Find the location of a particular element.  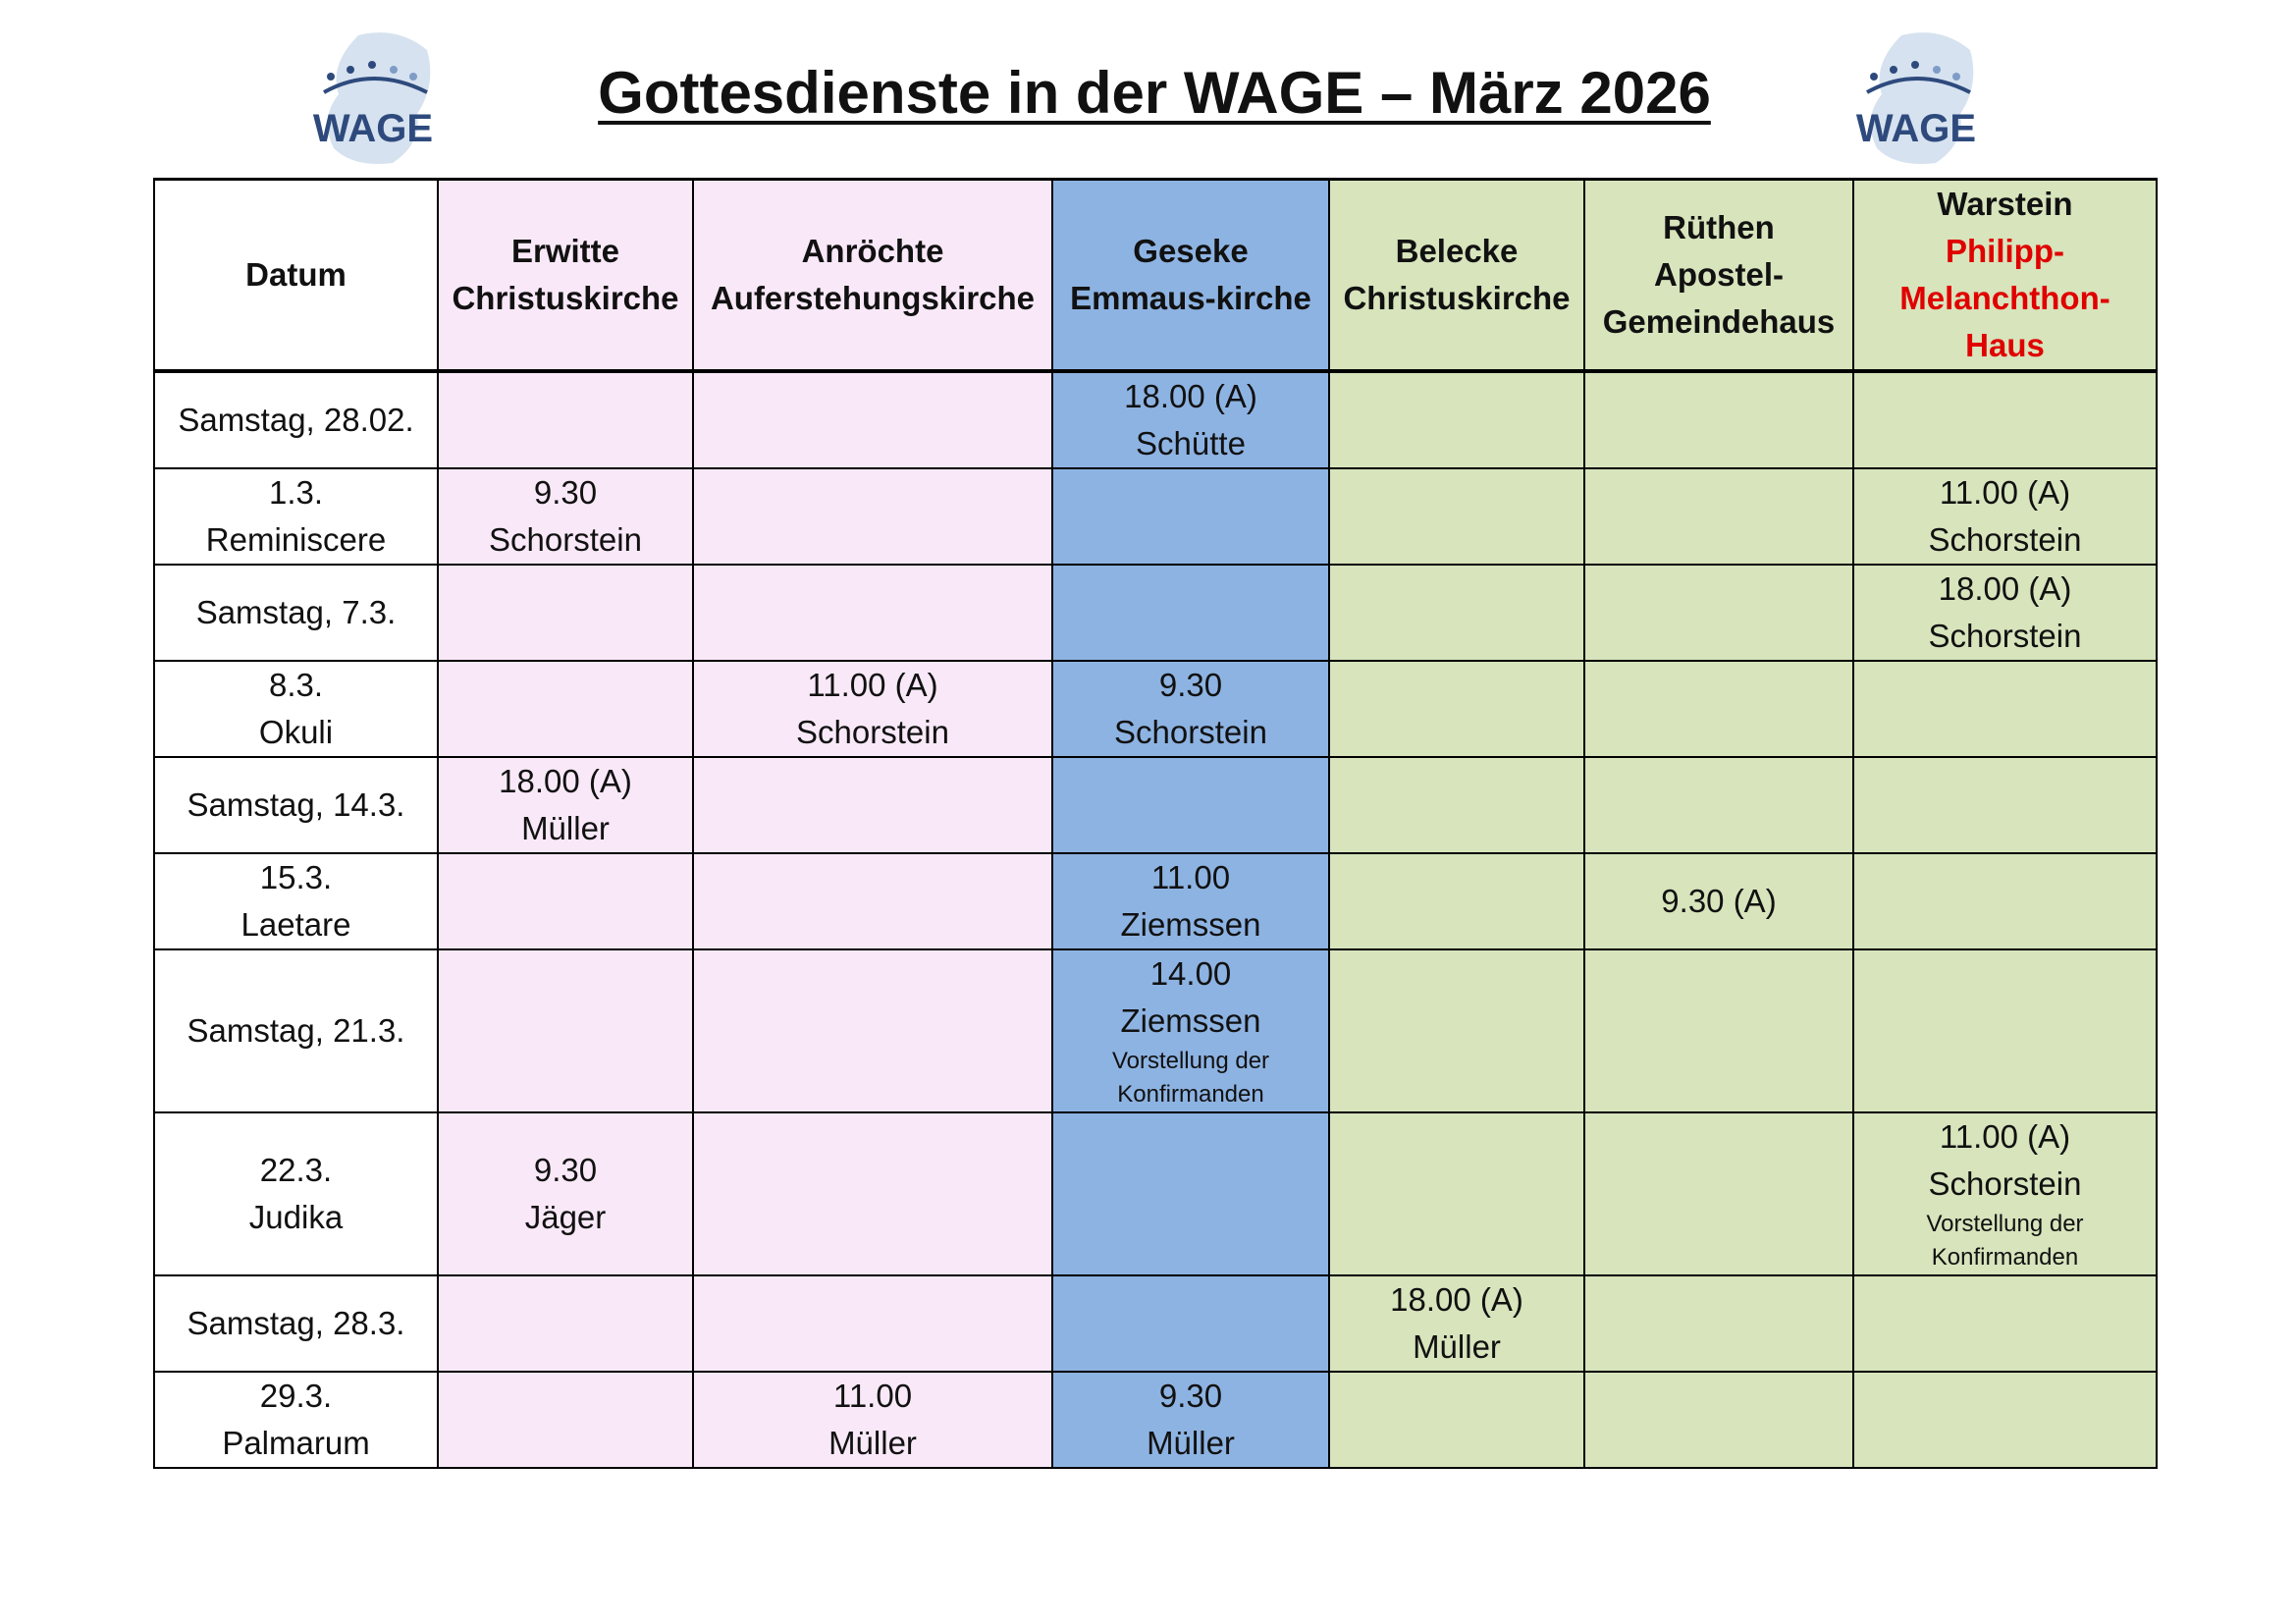

date-cell: Samstag, 28.02. is located at coordinates (296, 419).